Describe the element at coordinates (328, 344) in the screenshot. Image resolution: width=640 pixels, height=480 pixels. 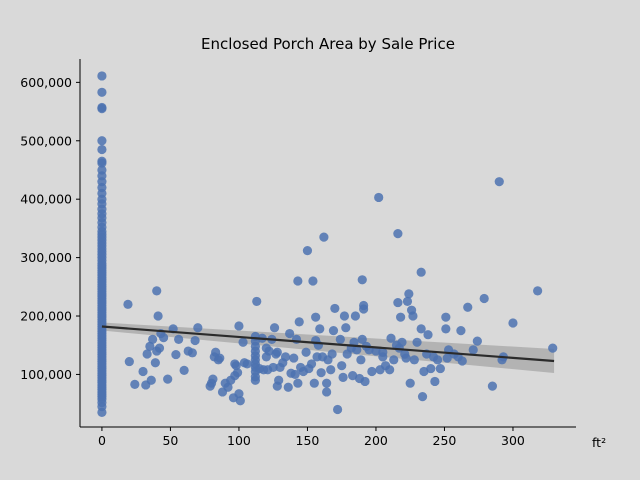
I see `regression-line` at that location.